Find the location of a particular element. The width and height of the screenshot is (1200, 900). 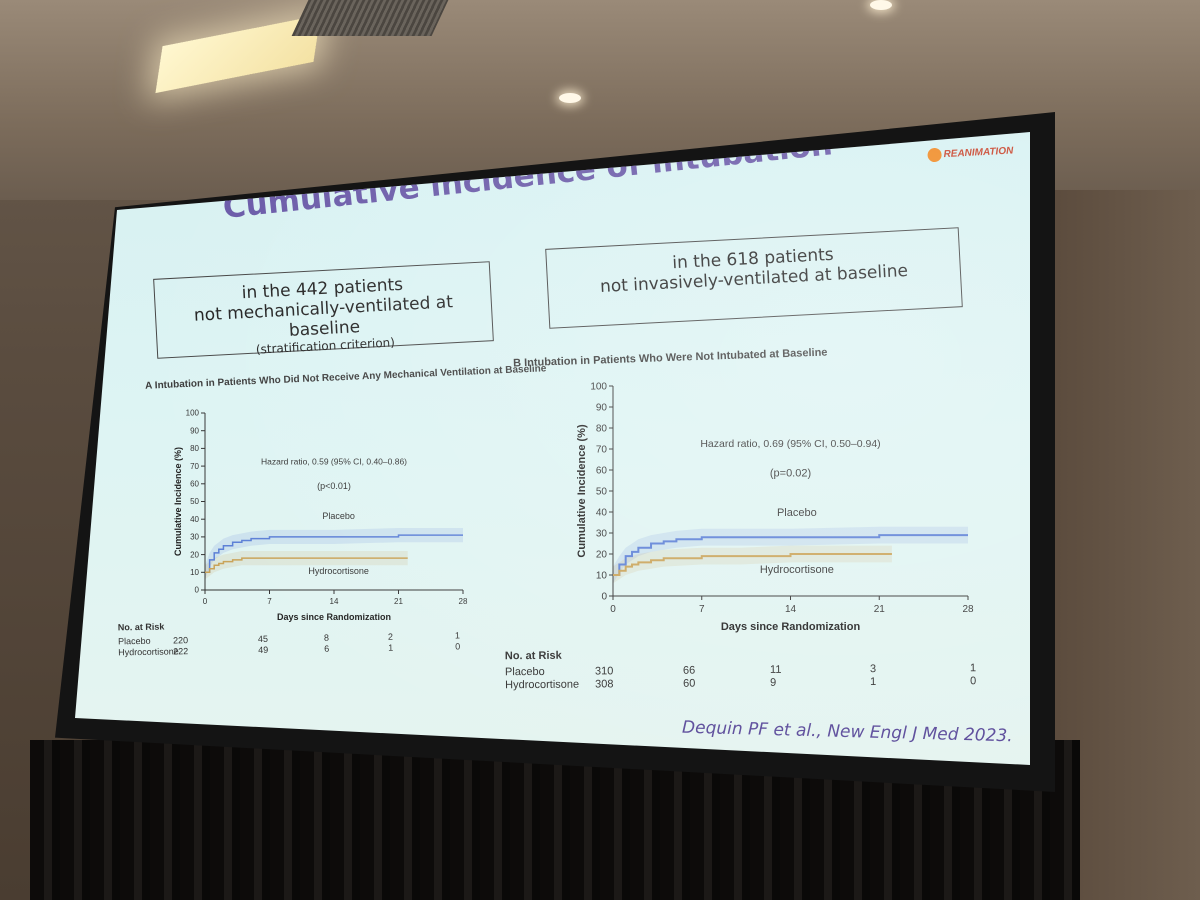

risk-cell: 3 is located at coordinates (873, 669).